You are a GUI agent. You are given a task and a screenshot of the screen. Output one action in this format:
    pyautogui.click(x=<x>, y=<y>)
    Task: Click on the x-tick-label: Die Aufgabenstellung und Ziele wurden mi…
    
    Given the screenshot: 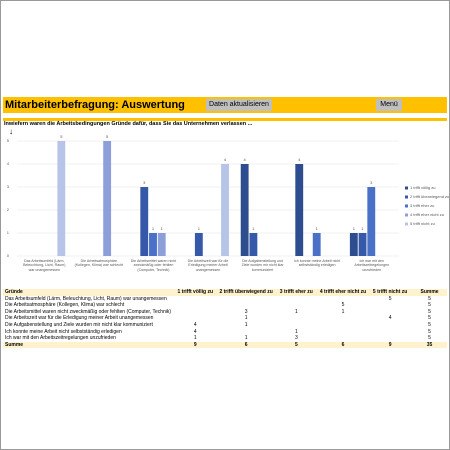 What is the action you would take?
    pyautogui.click(x=262, y=265)
    